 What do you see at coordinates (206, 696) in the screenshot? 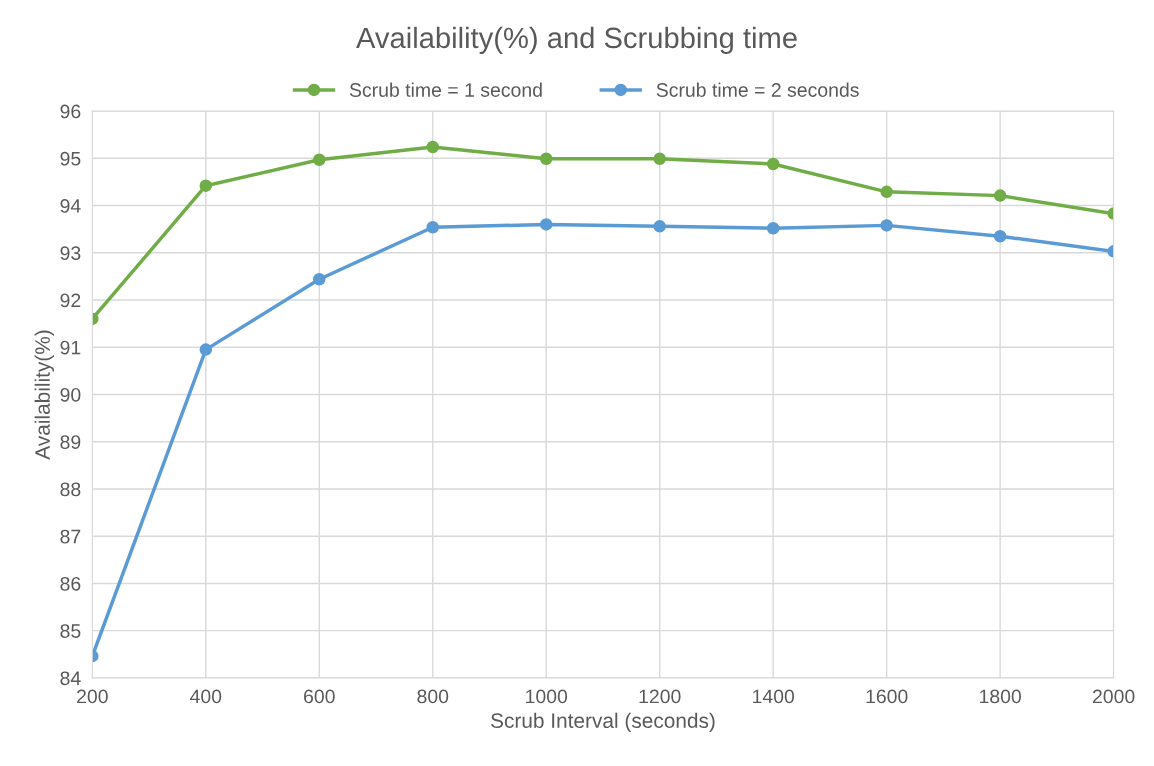
I see `x-tick-label: 400` at bounding box center [206, 696].